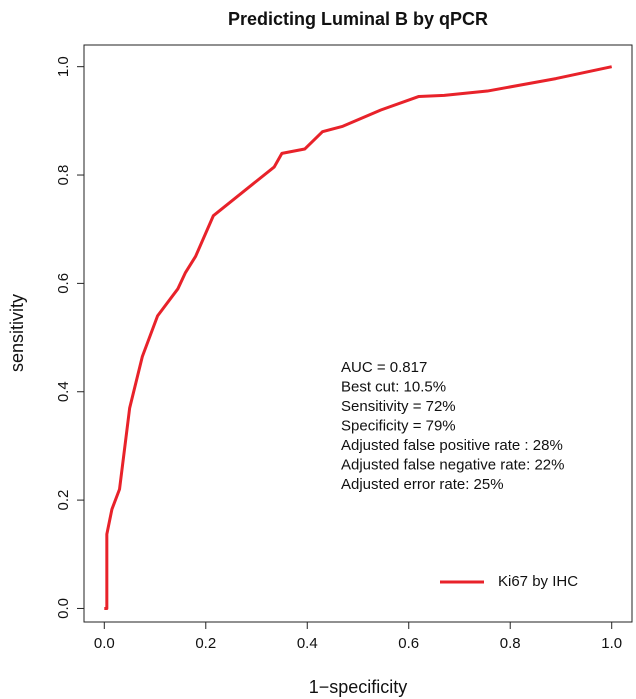 The height and width of the screenshot is (699, 636). Describe the element at coordinates (510, 643) in the screenshot. I see `x-tick-label: 0.8` at that location.